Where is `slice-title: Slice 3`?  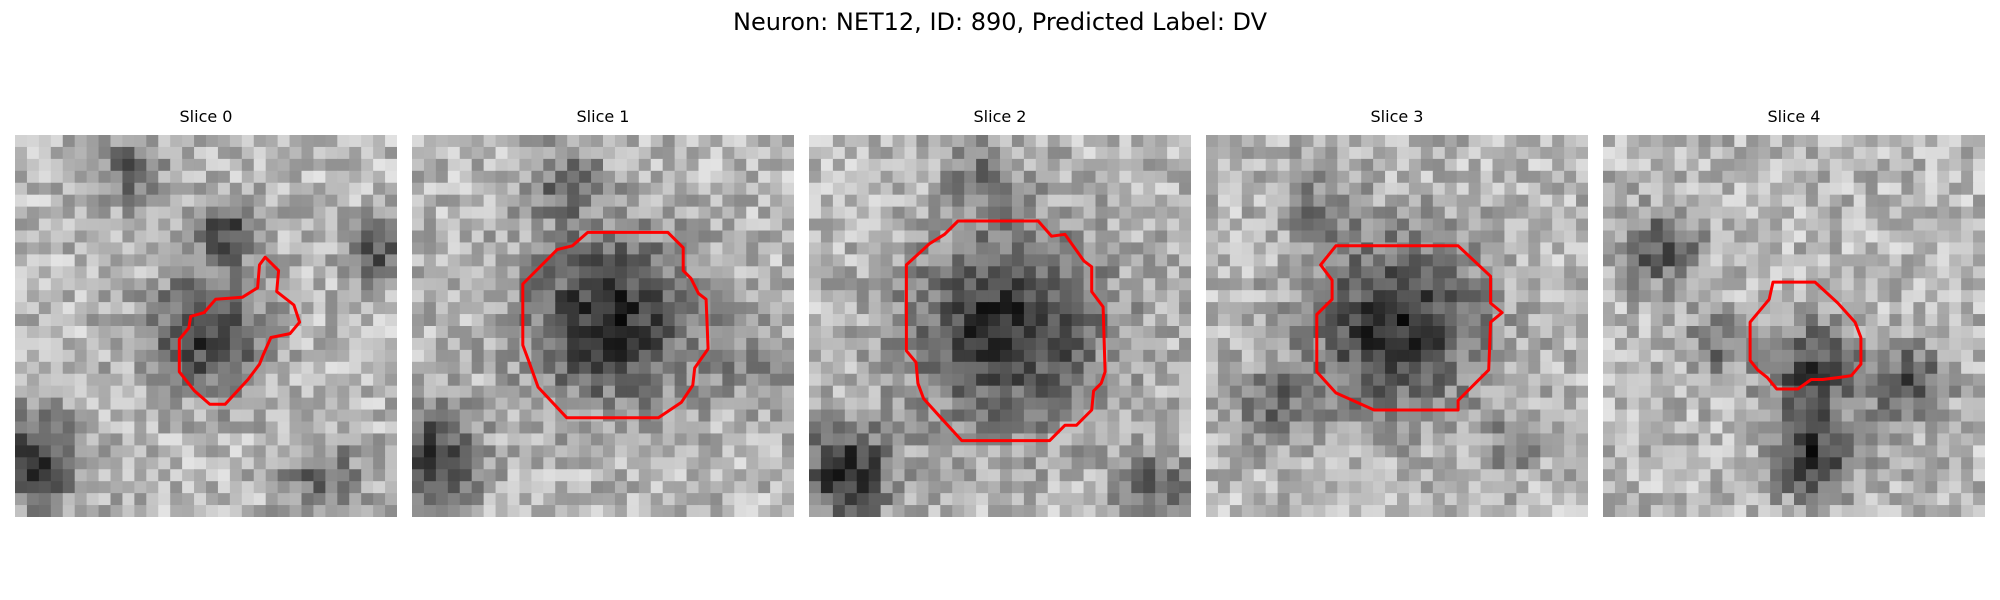
slice-title: Slice 3 is located at coordinates (1397, 116).